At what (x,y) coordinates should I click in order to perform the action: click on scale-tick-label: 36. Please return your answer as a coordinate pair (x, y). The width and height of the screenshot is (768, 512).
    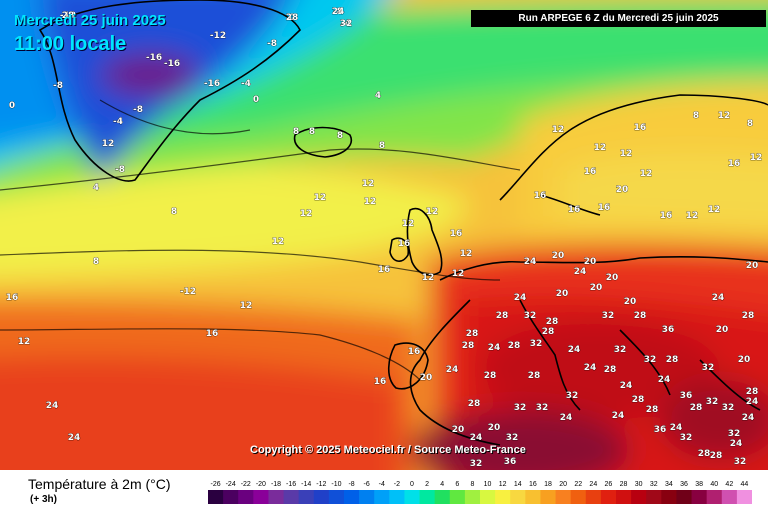
    Looking at the image, I should click on (684, 484).